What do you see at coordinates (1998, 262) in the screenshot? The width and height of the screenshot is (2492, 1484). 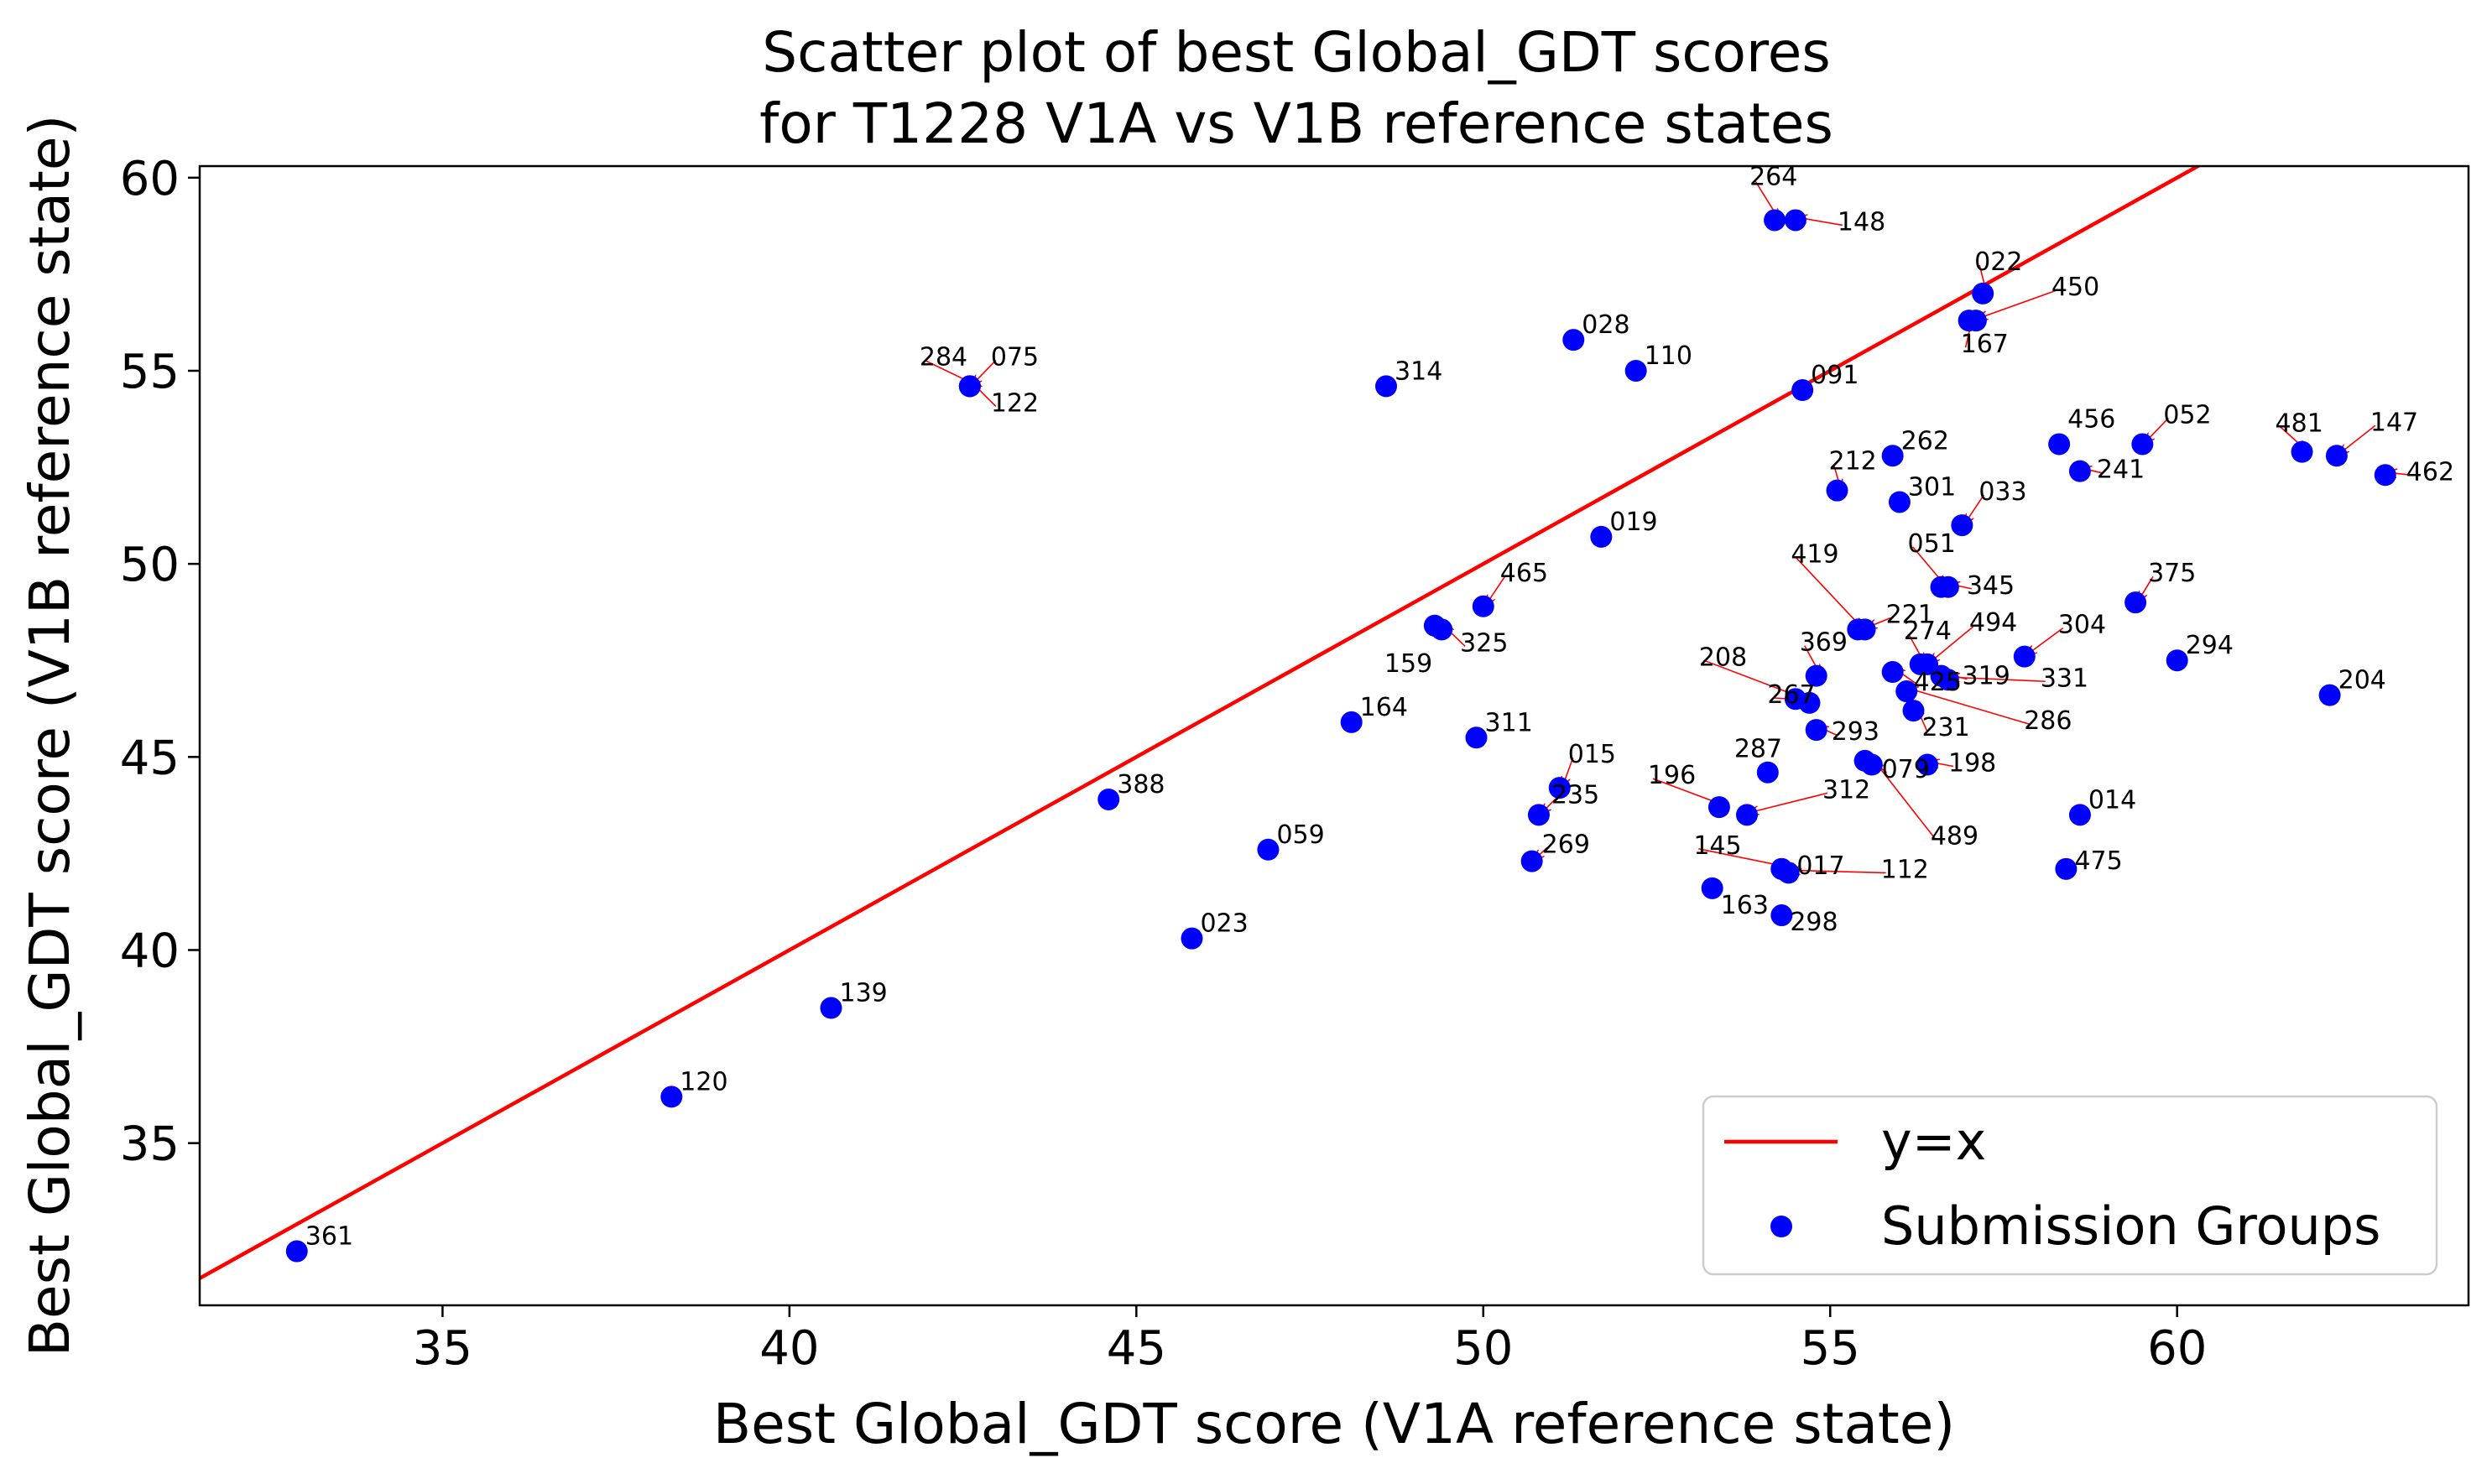 I see `point-label: 022` at bounding box center [1998, 262].